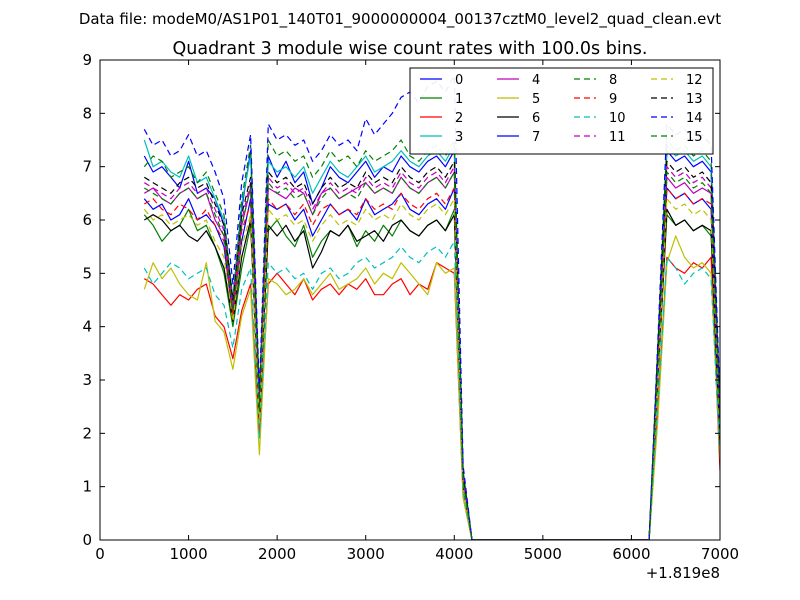  Describe the element at coordinates (87, 60) in the screenshot. I see `y-tick-label: 9` at that location.